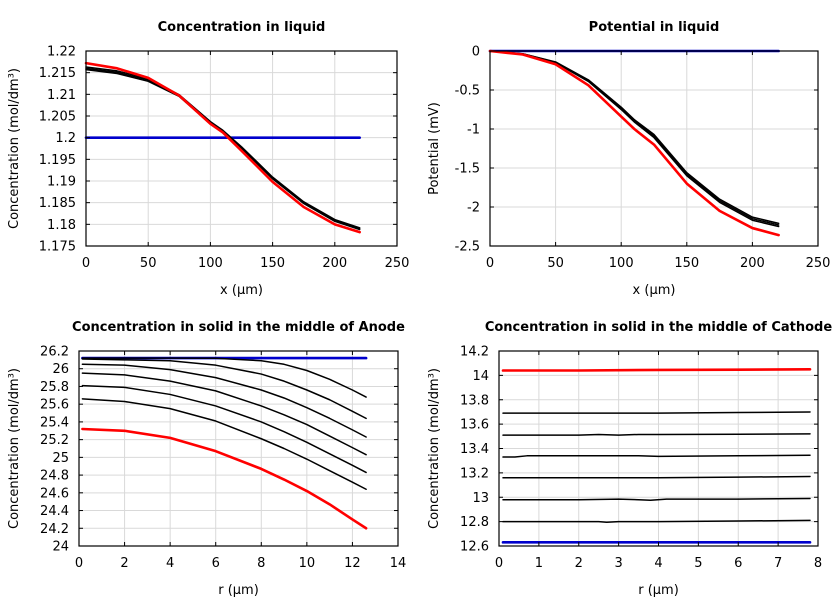 This screenshot has height=600, width=840. Describe the element at coordinates (698, 563) in the screenshot. I see `x-tick-label: 5` at that location.